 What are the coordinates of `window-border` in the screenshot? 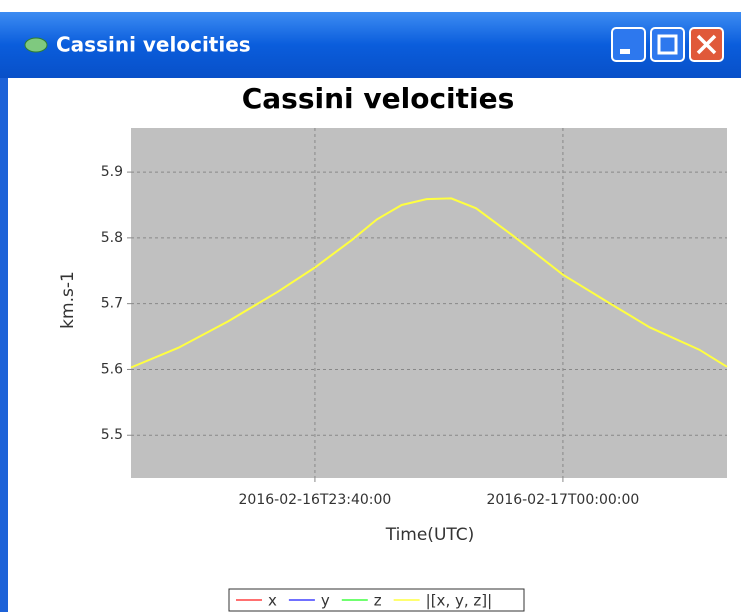 It's located at (4, 345).